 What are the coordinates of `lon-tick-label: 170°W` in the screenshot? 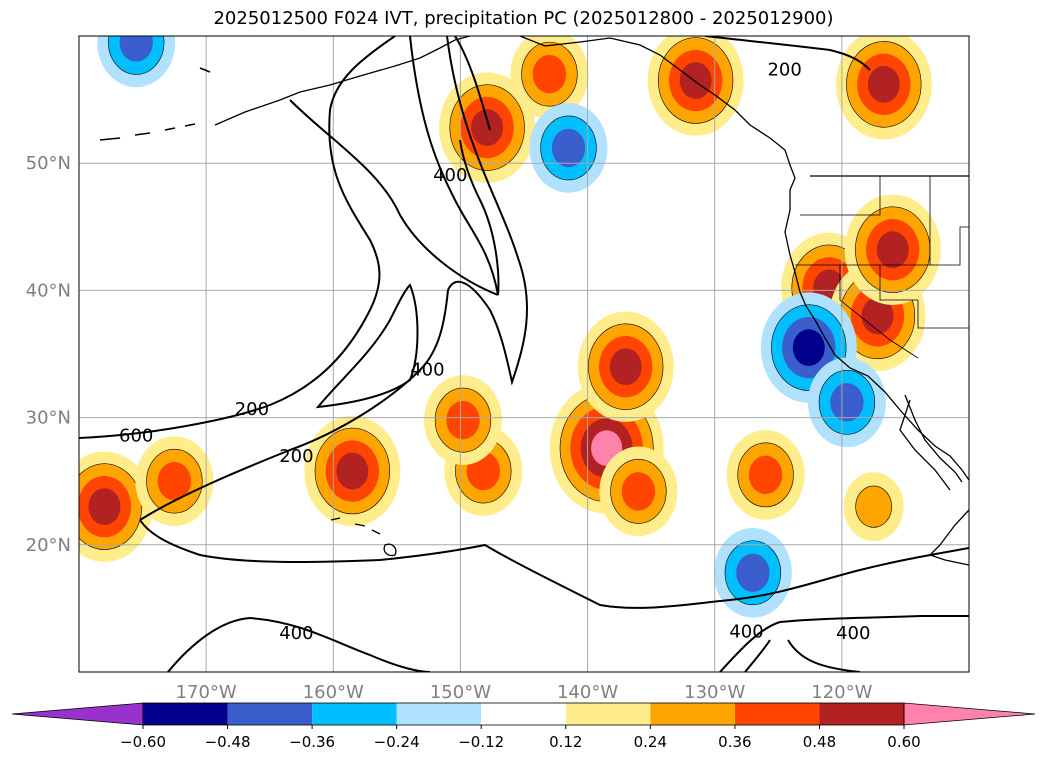 It's located at (206, 692).